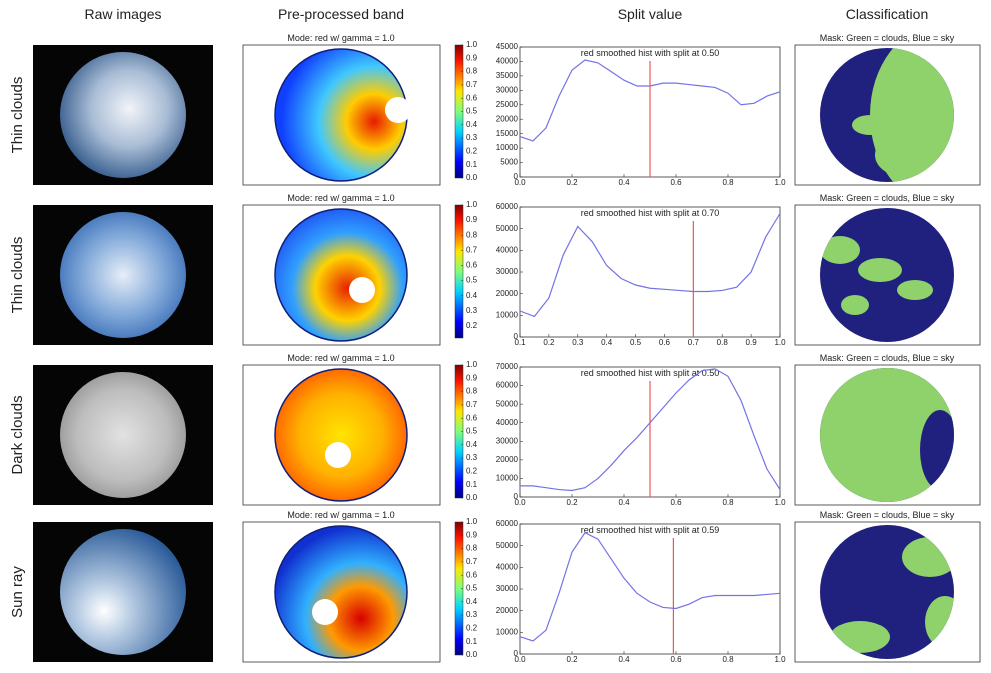  What do you see at coordinates (507, 271) in the screenshot?
I see `y-tick-label: 30000` at bounding box center [507, 271].